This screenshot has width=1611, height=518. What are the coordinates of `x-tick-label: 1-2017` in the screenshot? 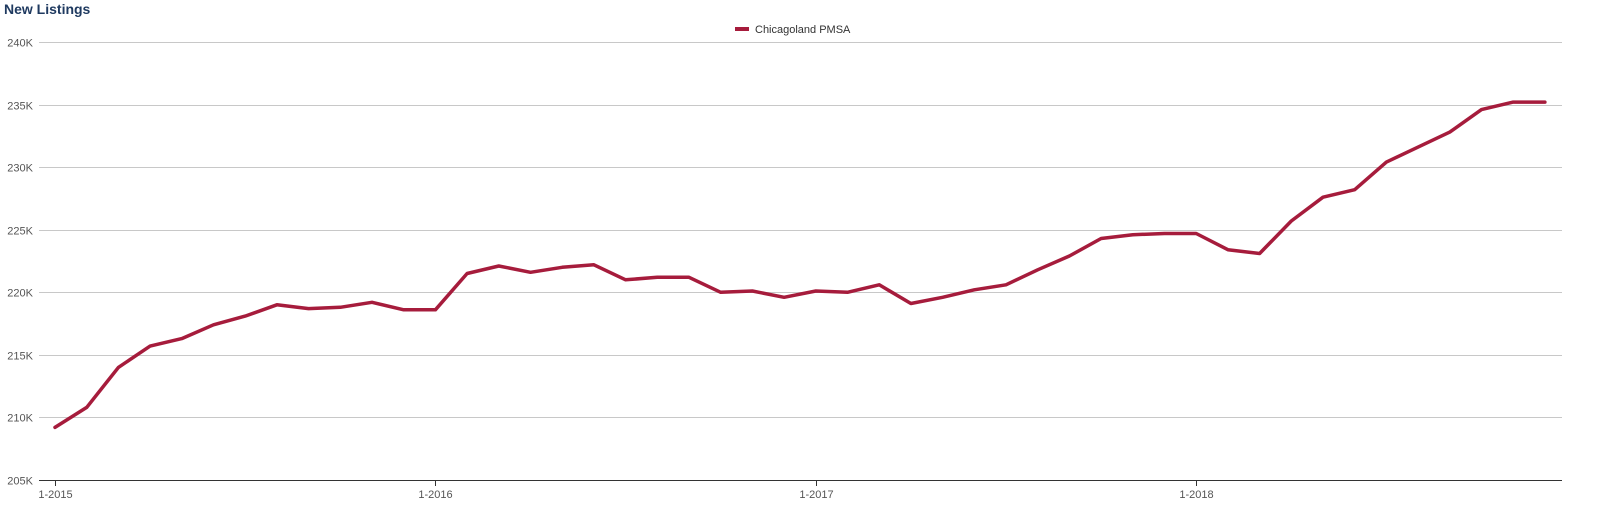 It's located at (816, 495).